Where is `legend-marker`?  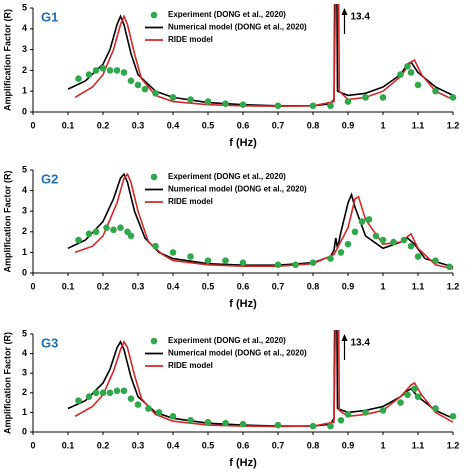
legend-marker is located at coordinates (154, 177).